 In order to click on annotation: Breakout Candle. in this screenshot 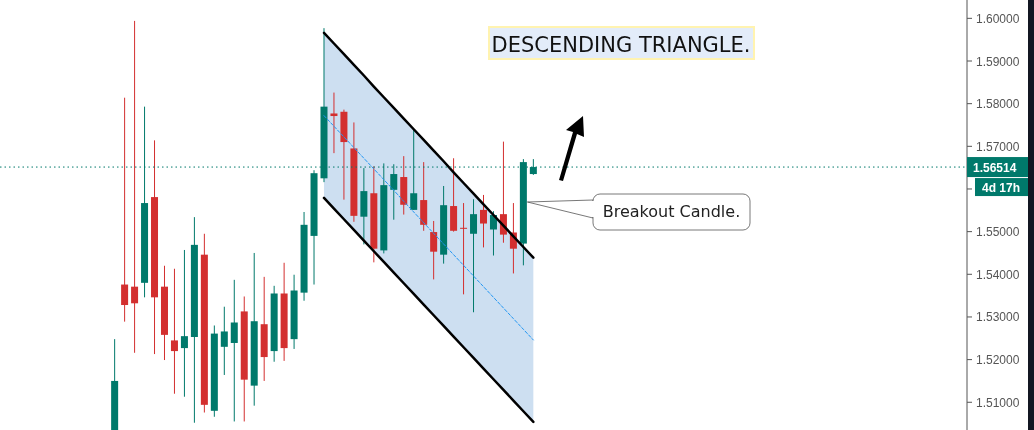, I will do `click(671, 211)`.